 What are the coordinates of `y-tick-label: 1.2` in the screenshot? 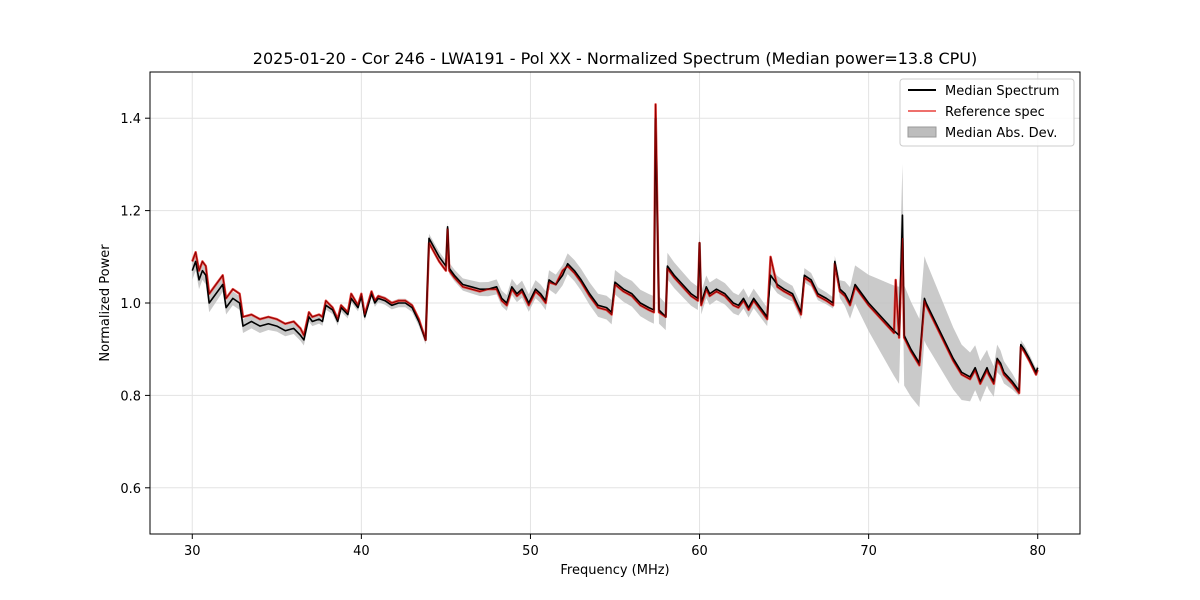 It's located at (130, 212).